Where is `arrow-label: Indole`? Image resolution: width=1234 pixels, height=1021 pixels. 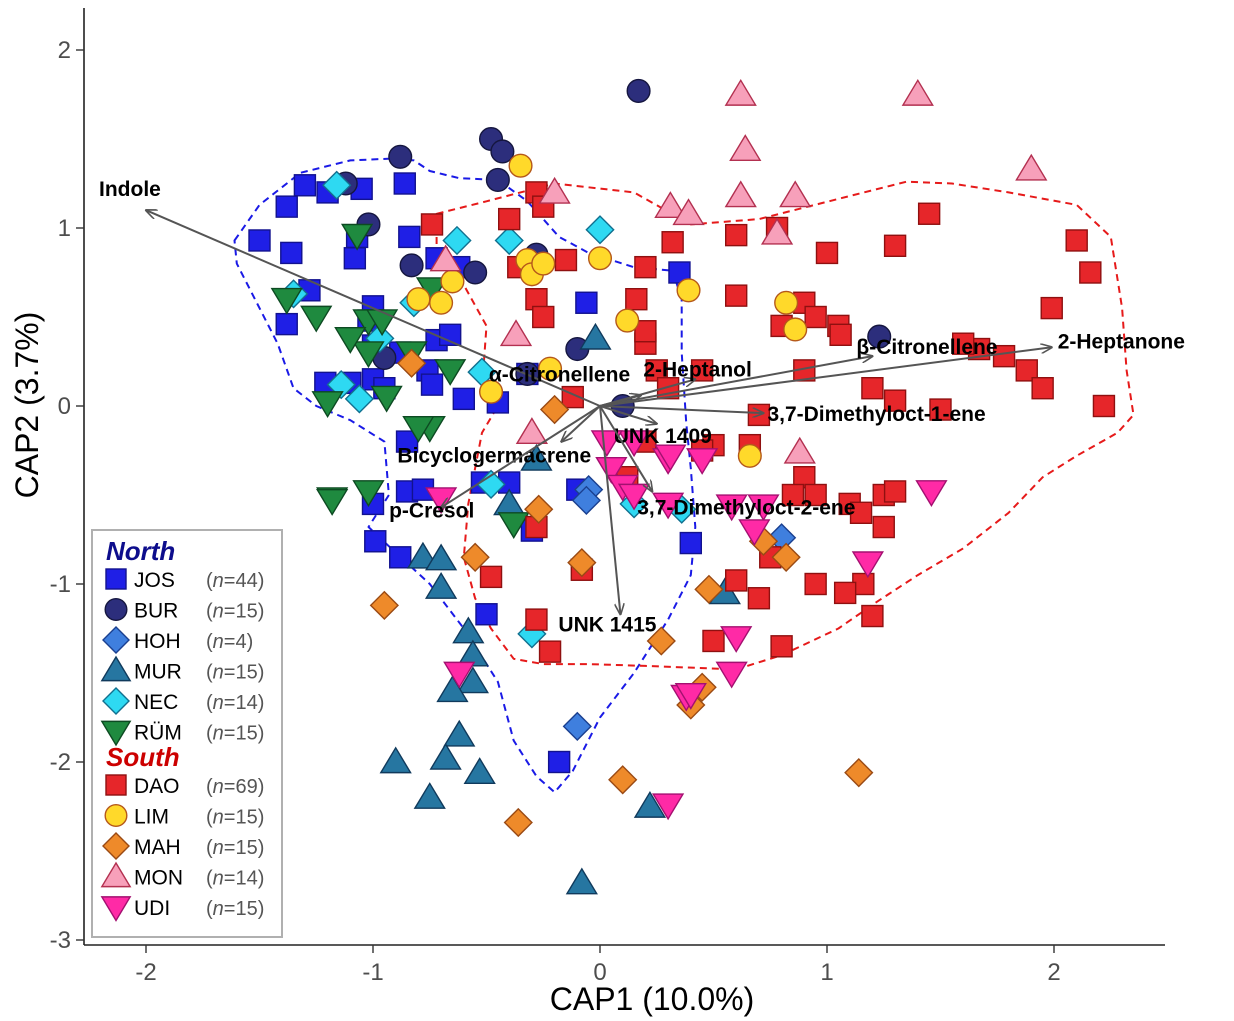
arrow-label: Indole is located at coordinates (130, 189).